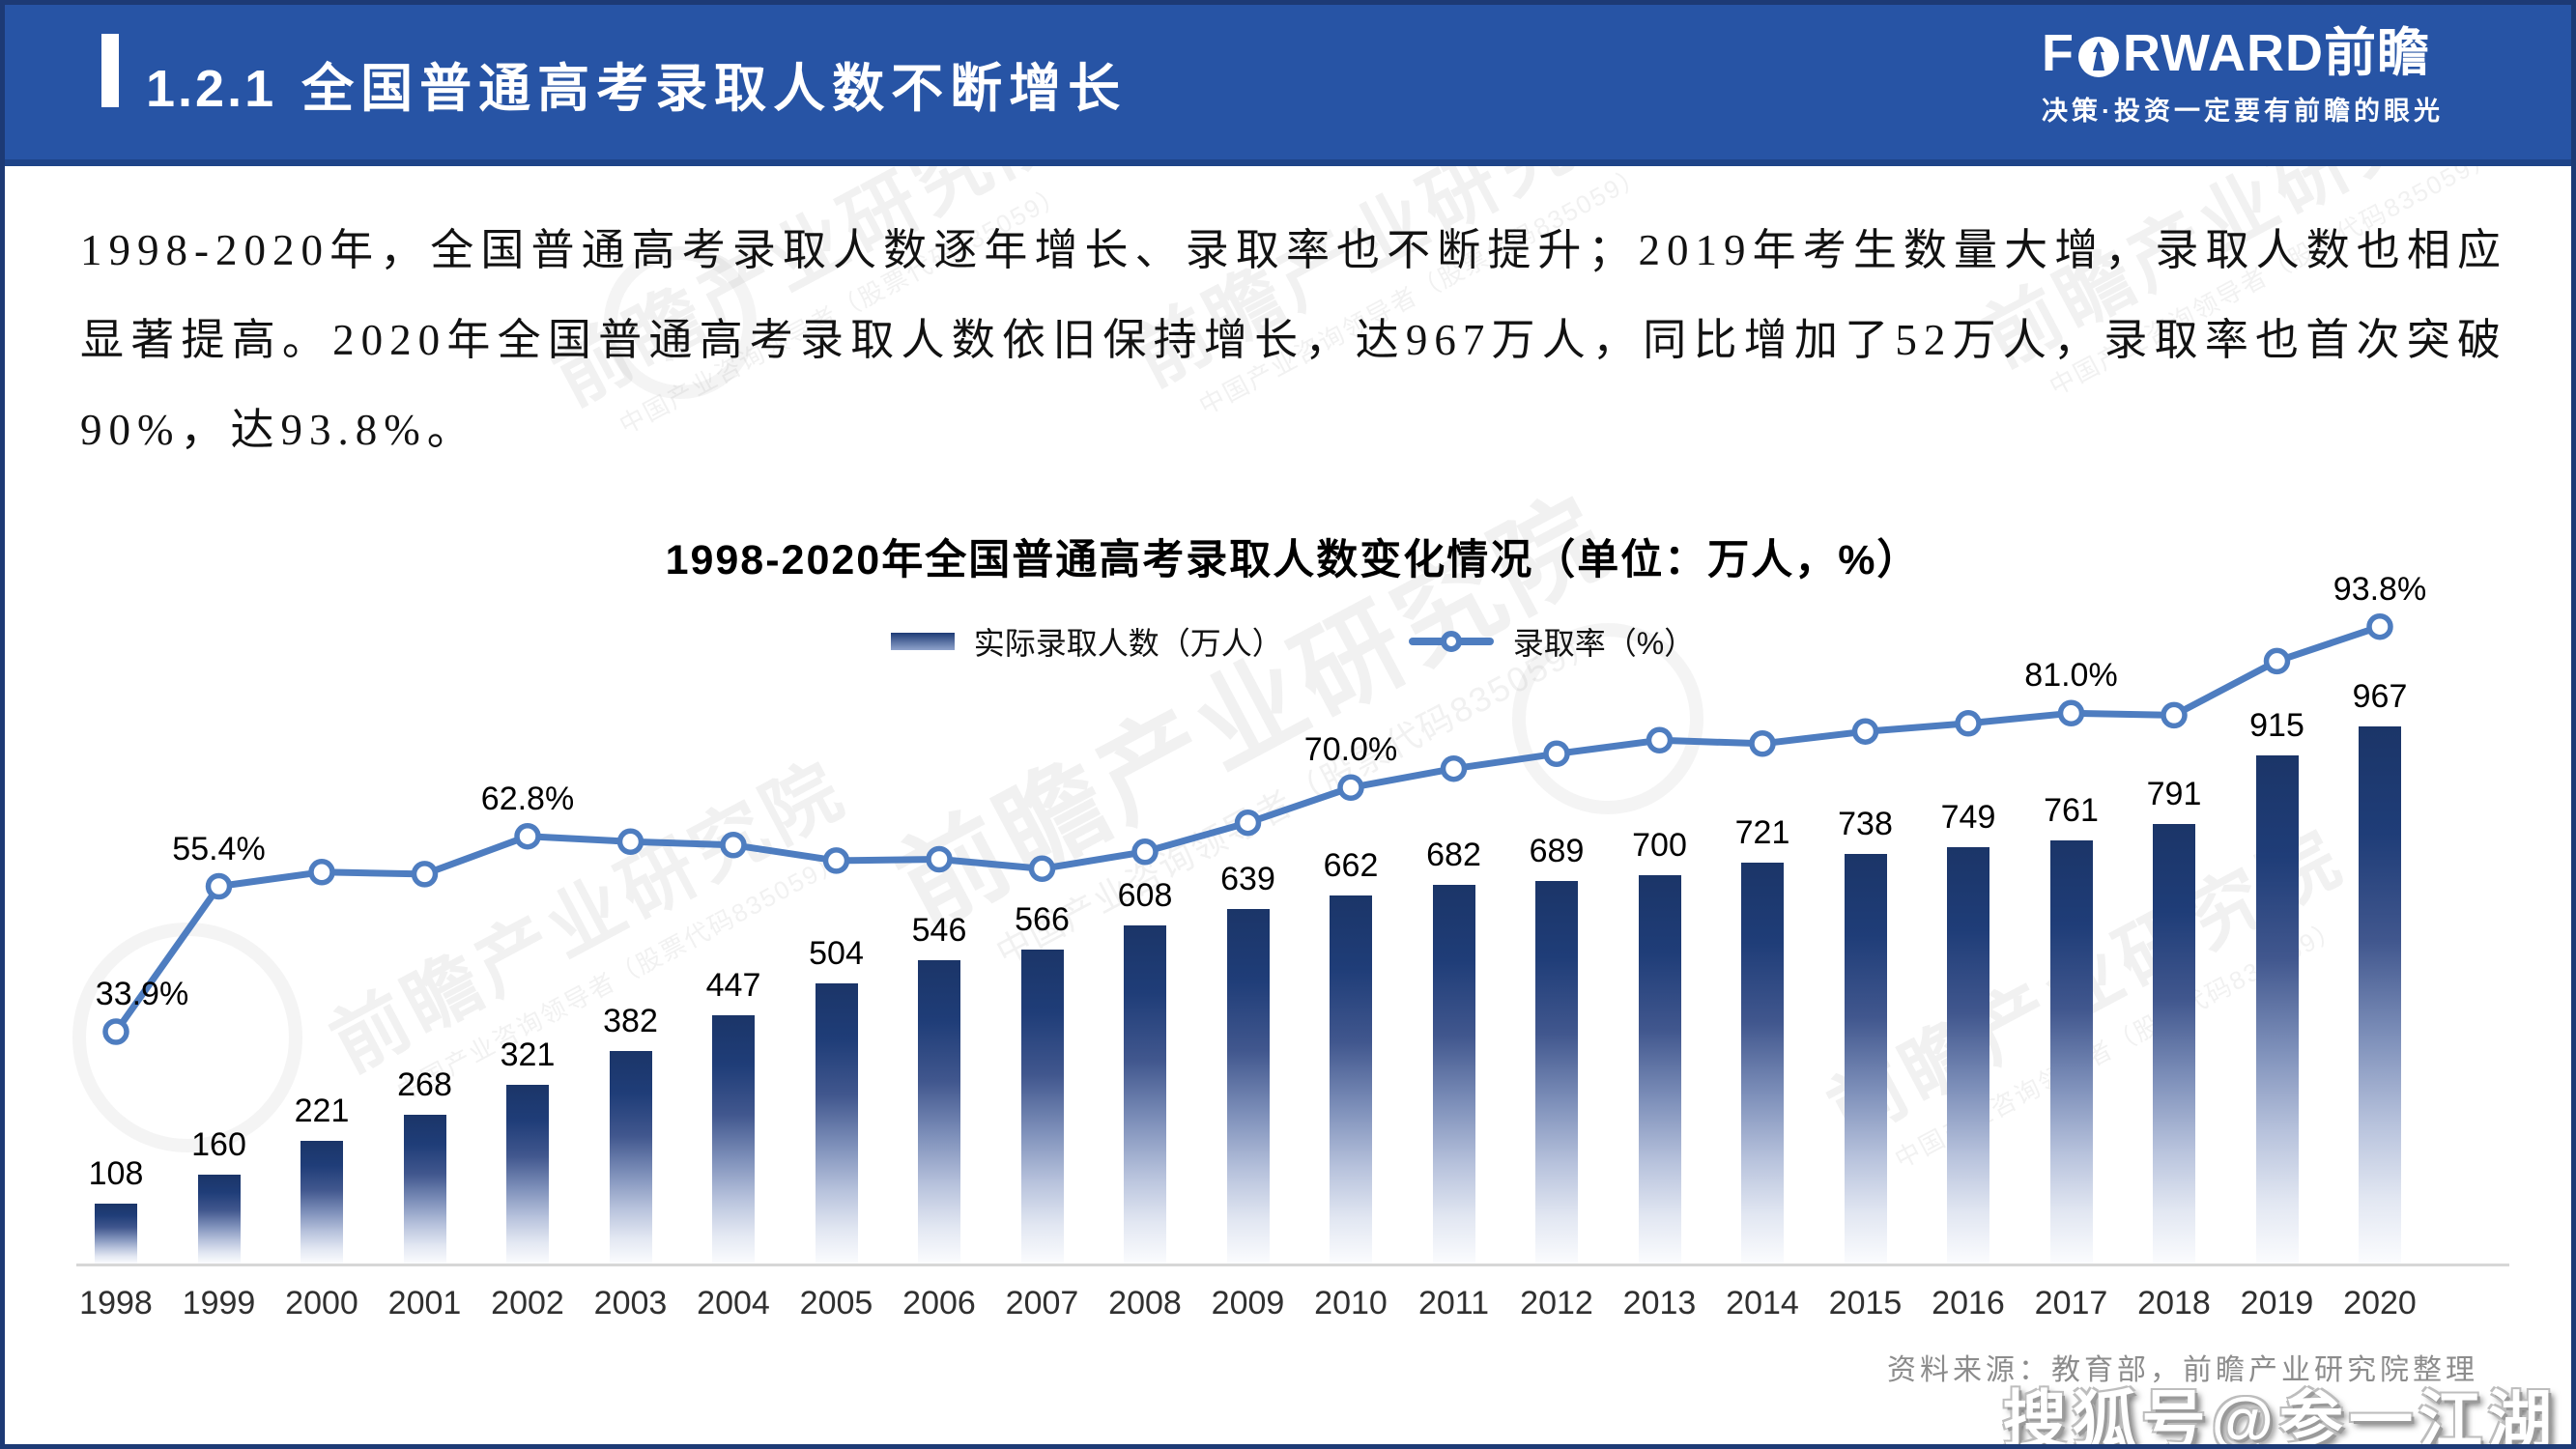 This screenshot has height=1449, width=2576. I want to click on page-title: 1.2.1 全国普通高考录取人数不断增长, so click(637, 83).